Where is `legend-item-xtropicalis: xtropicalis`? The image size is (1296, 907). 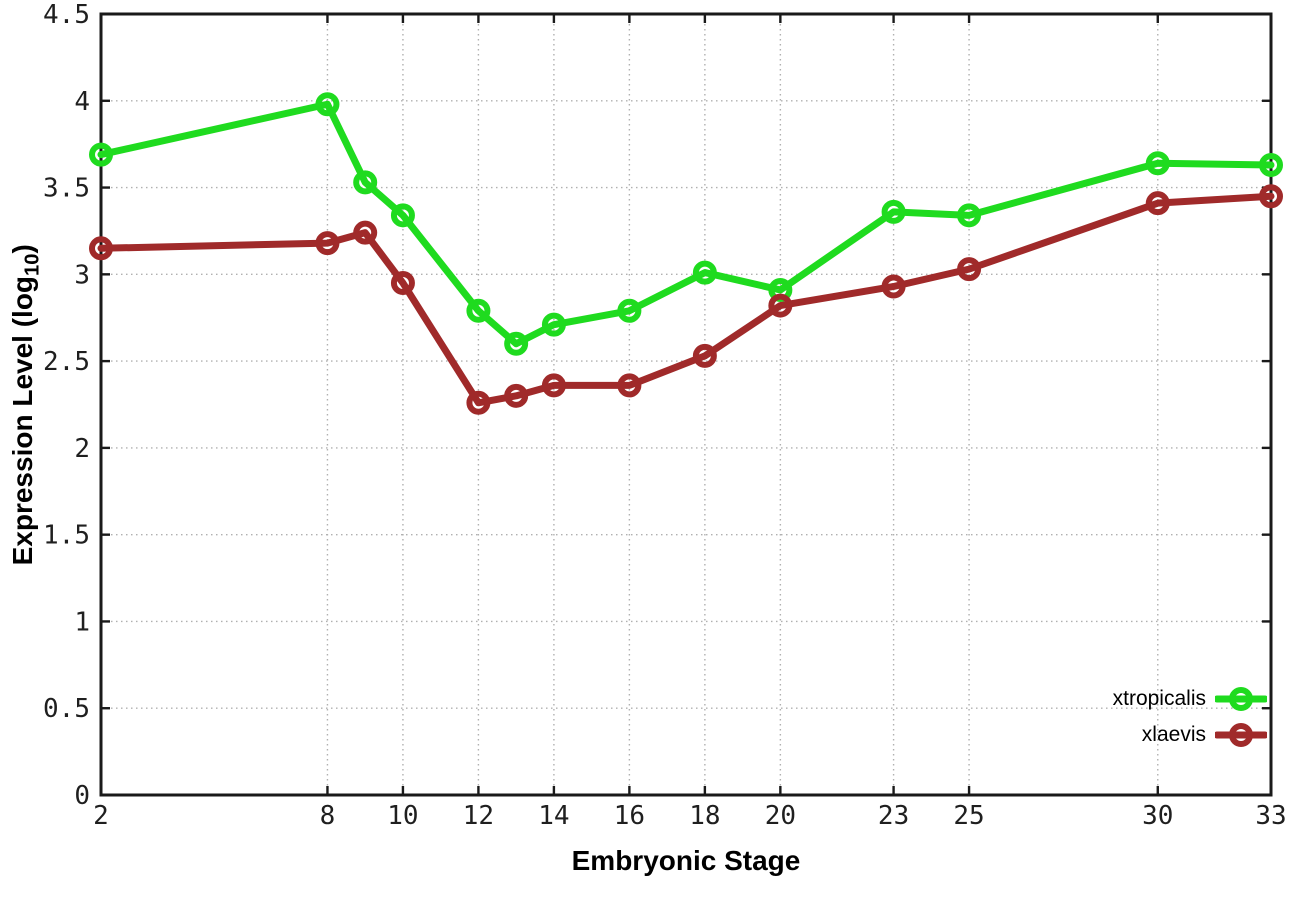 legend-item-xtropicalis: xtropicalis is located at coordinates (1190, 699).